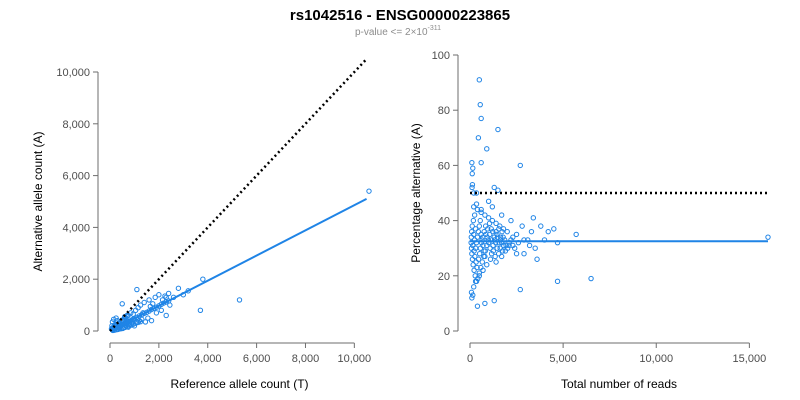 The height and width of the screenshot is (400, 800). Describe the element at coordinates (441, 56) in the screenshot. I see `right-y-tick-label: 100` at that location.